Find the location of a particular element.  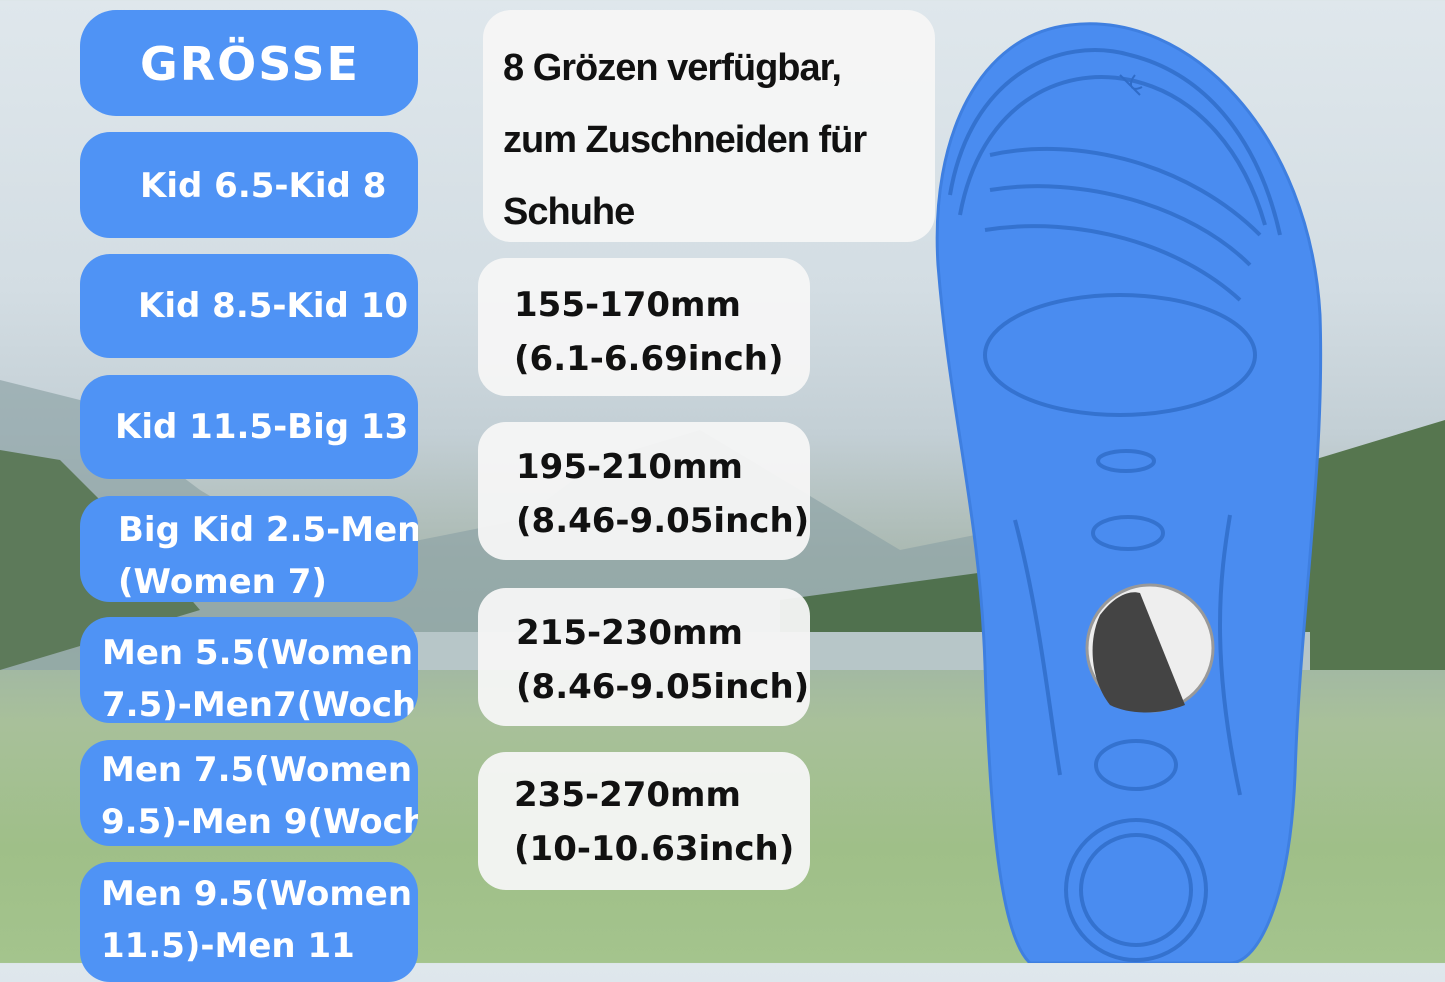

size-label: Men 5.5(Women 7.5)-Men7(Woch) is located at coordinates (260, 678).